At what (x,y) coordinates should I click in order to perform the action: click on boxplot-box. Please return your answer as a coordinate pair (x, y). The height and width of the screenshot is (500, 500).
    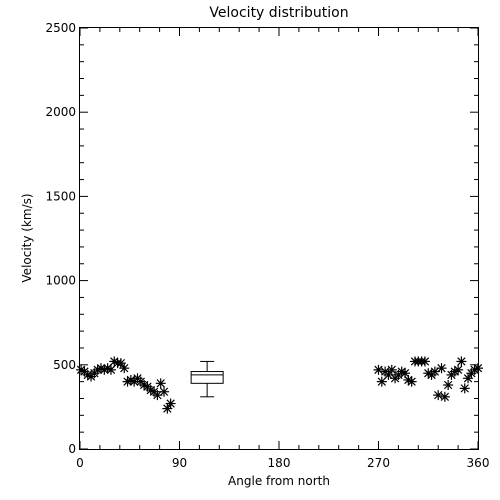
    Looking at the image, I should click on (207, 377).